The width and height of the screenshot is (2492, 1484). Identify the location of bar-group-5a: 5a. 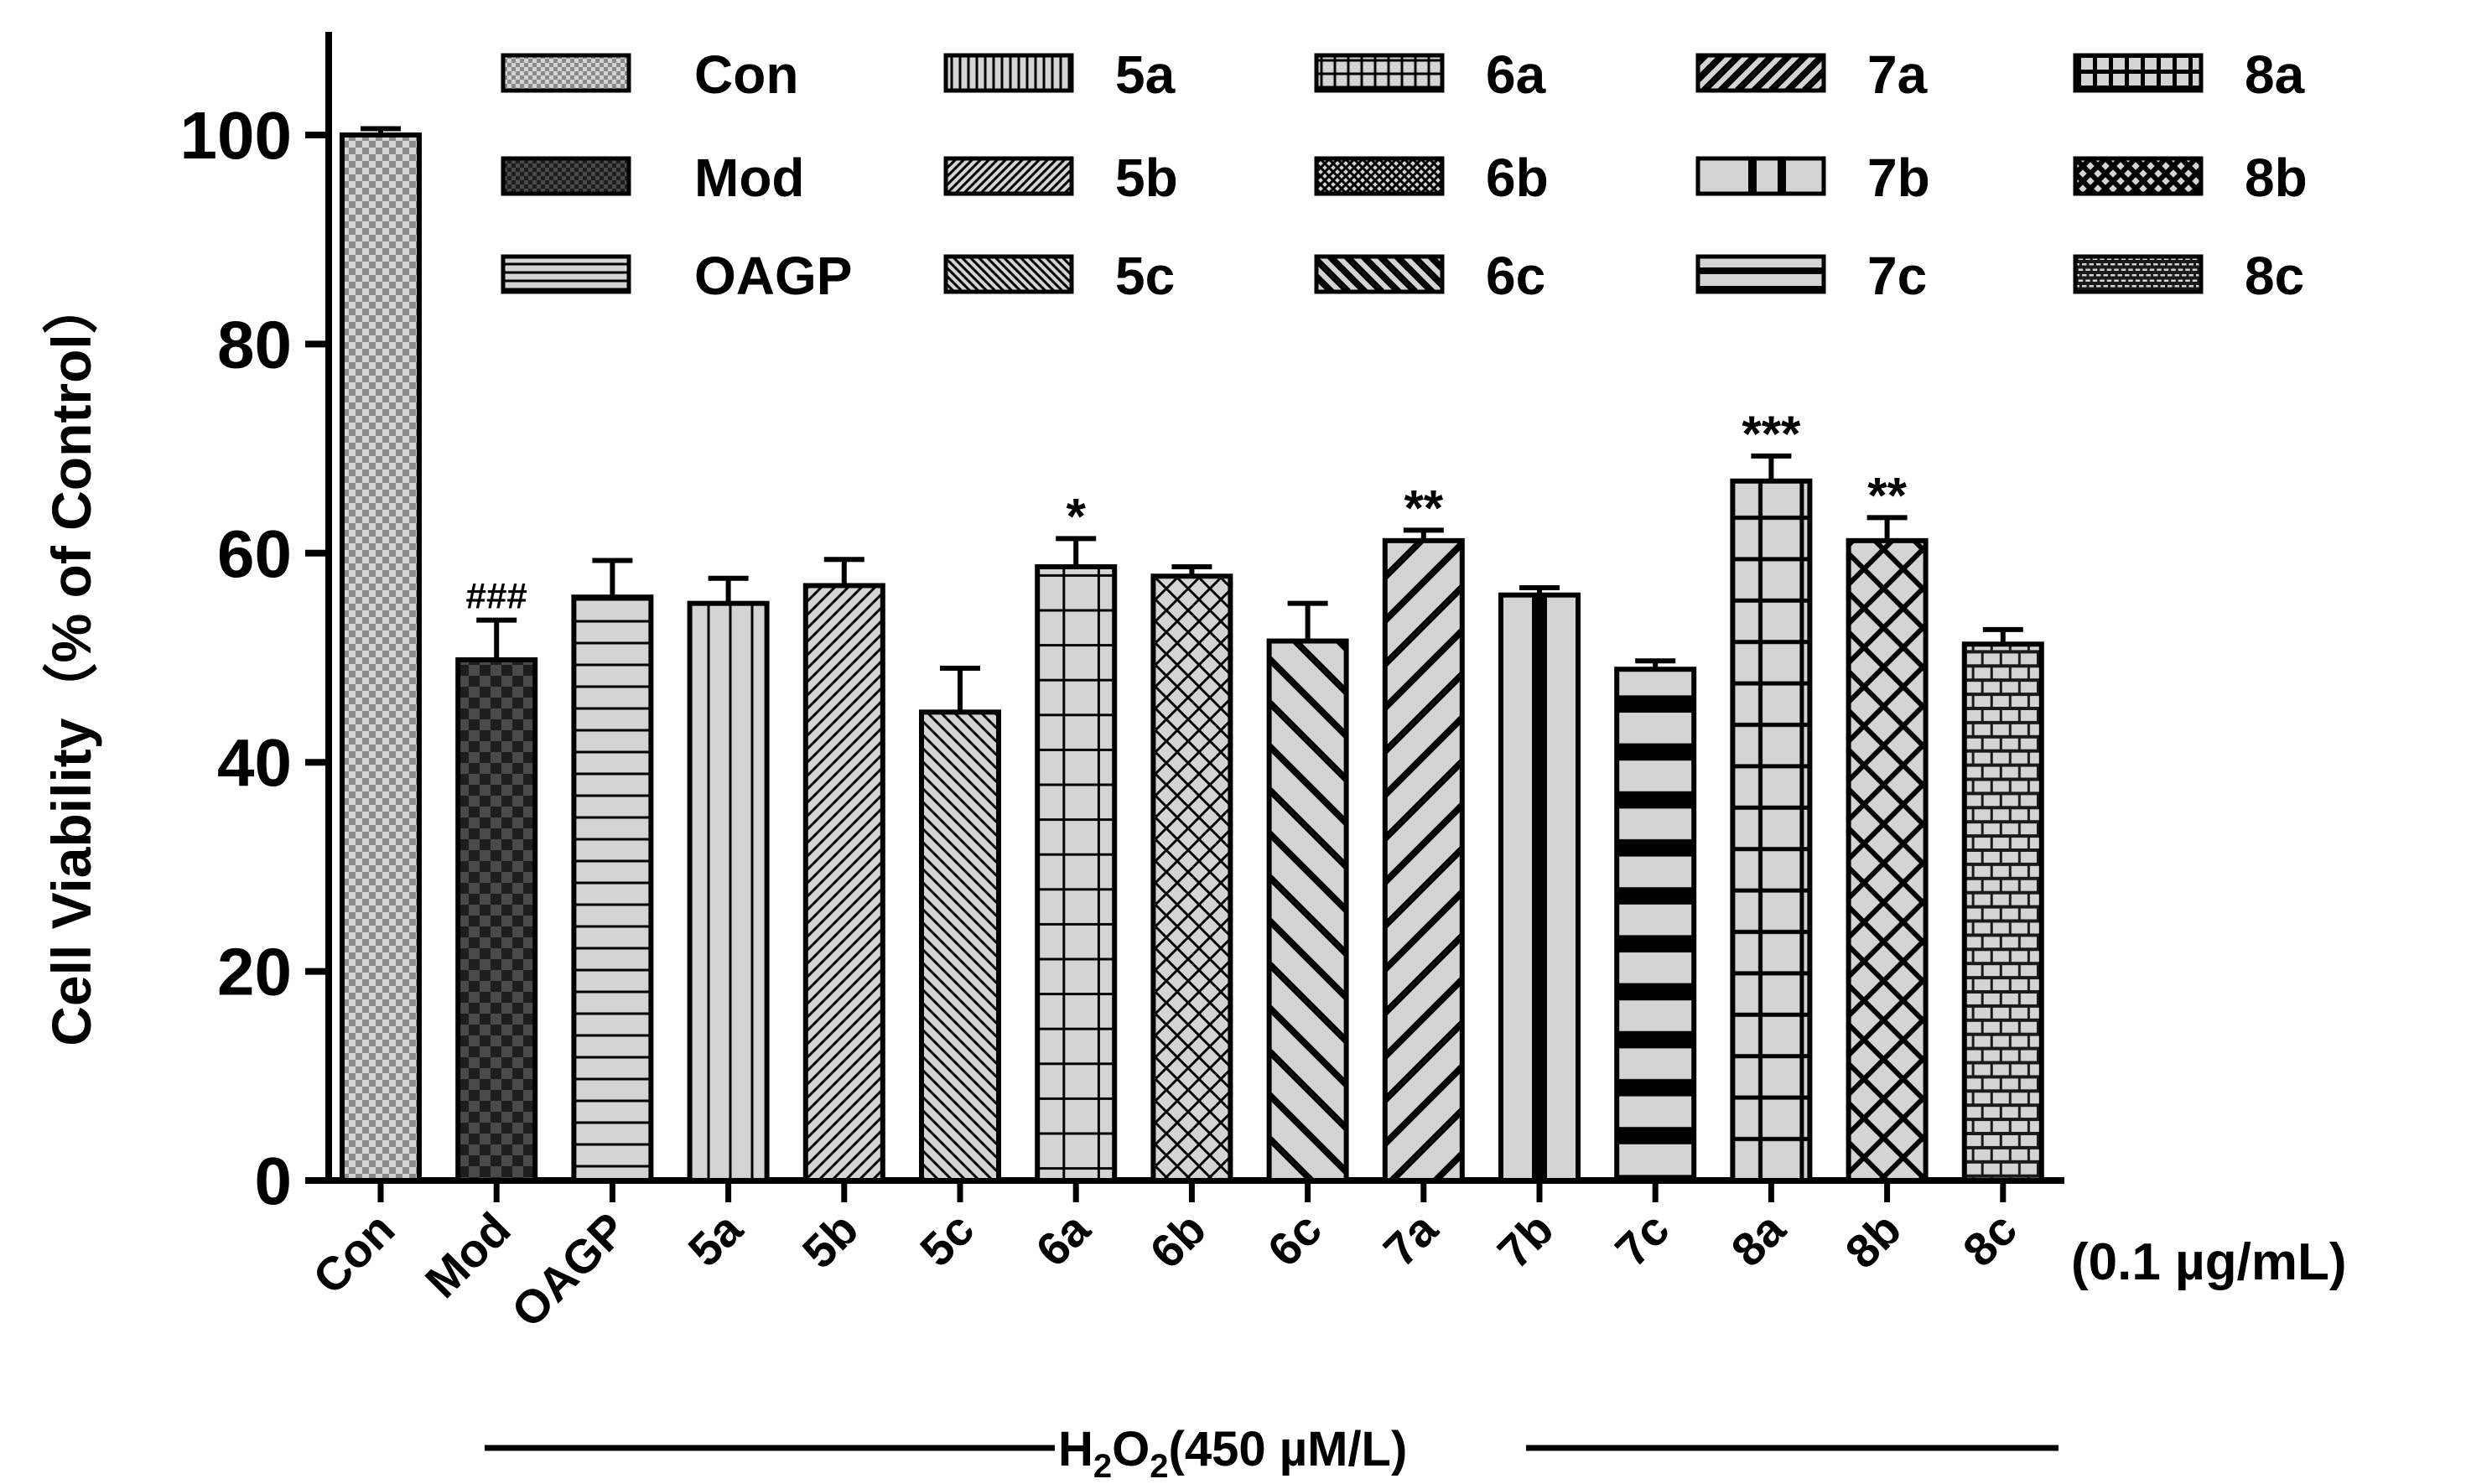
(724, 926).